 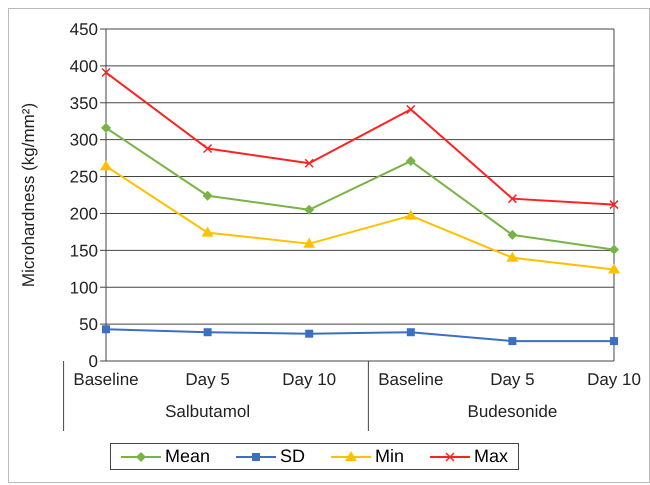 What do you see at coordinates (512, 411) in the screenshot?
I see `text: Budesonide` at bounding box center [512, 411].